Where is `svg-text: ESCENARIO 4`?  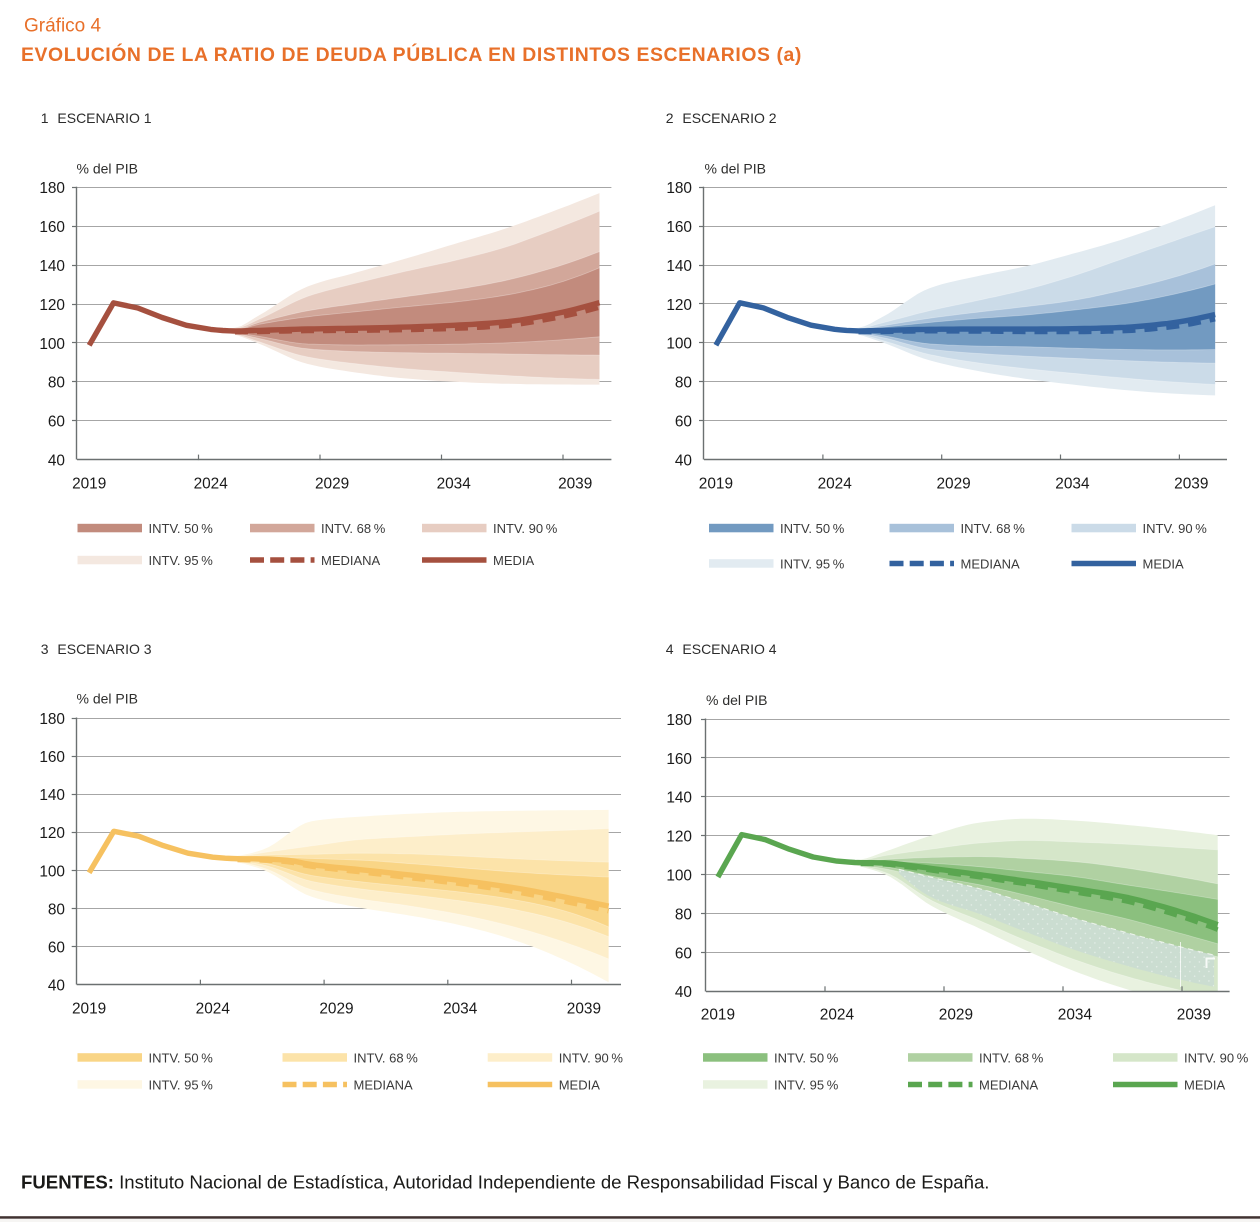
svg-text: ESCENARIO 4 is located at coordinates (729, 649).